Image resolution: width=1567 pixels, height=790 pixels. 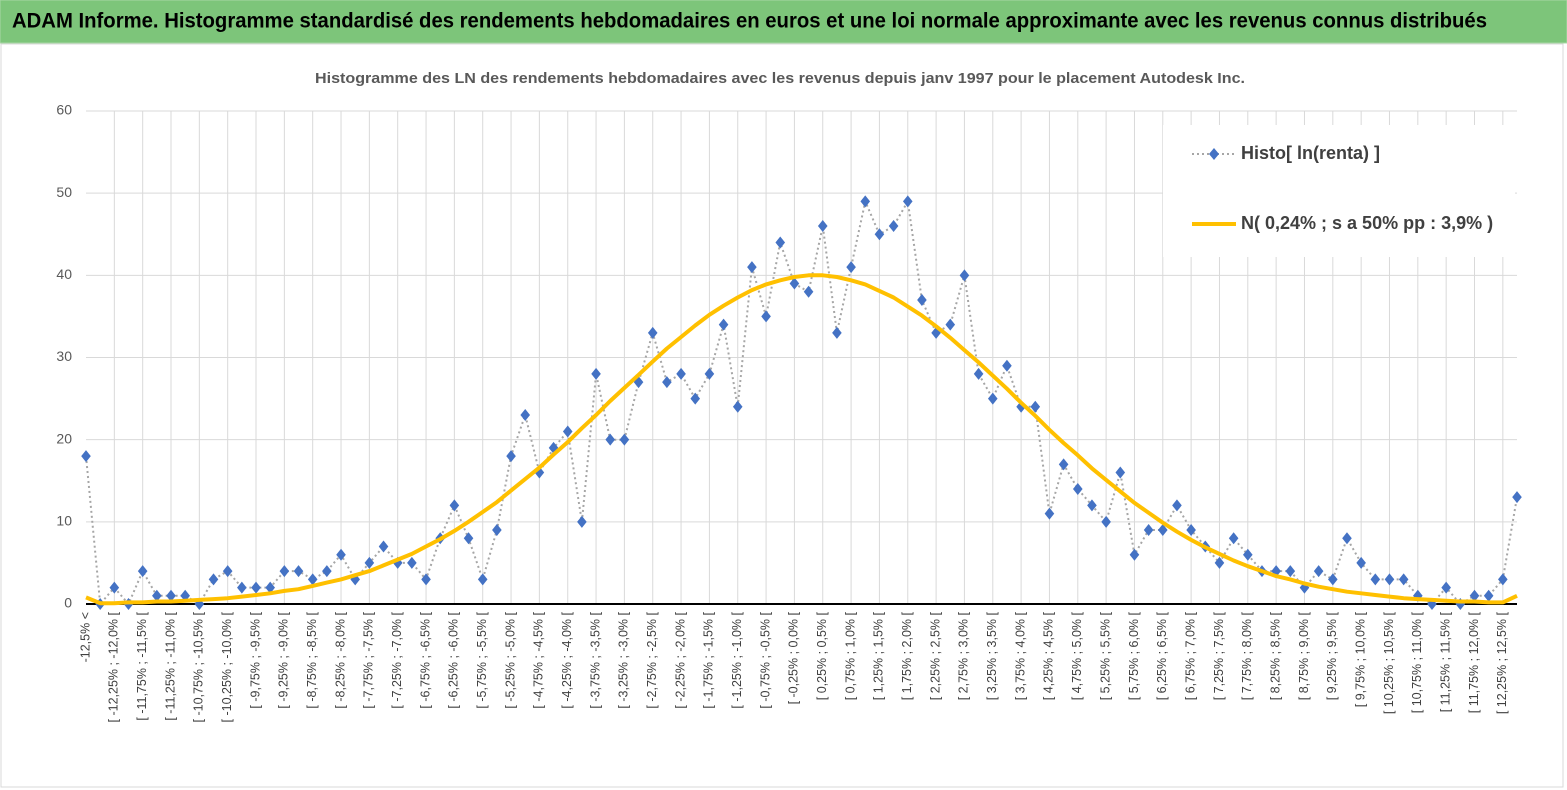 I want to click on x-tick-label: [ -7,25% ; -7,0% [, so click(x=397, y=659).